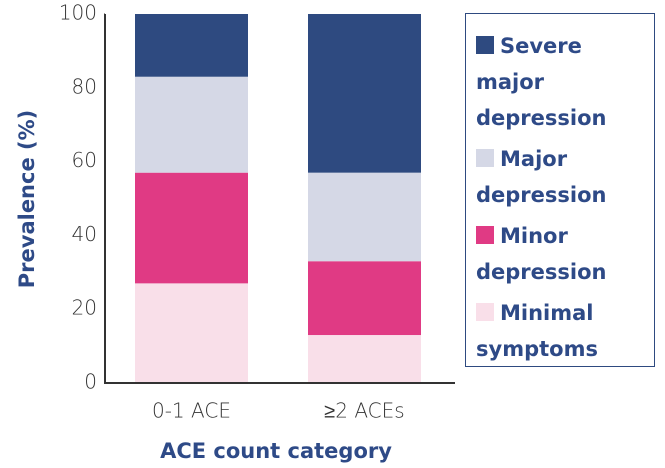 Image resolution: width=665 pixels, height=468 pixels. I want to click on y-tick-label: 0, so click(90, 382).